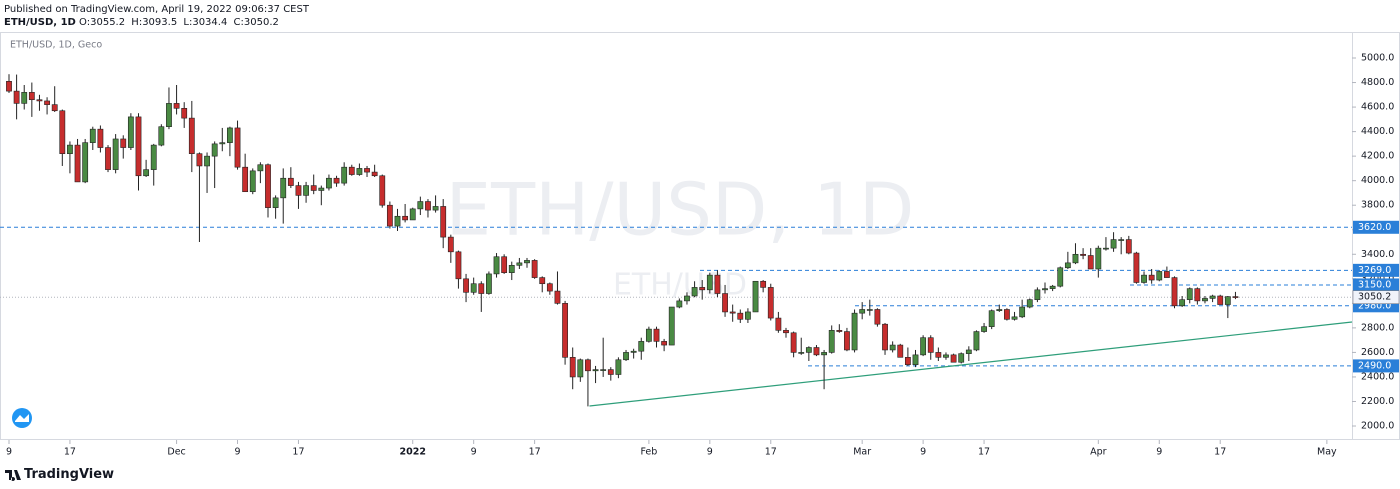 This screenshot has width=1400, height=489. I want to click on level-label-bg, so click(1376, 285).